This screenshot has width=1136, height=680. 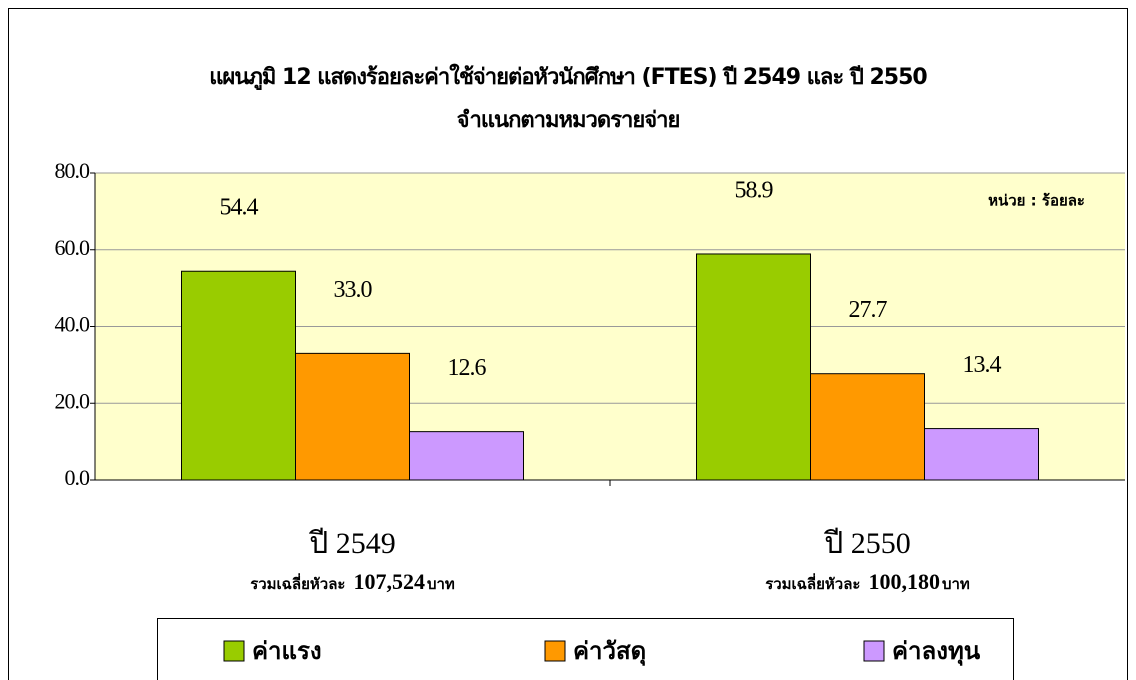 I want to click on category-note: รวมเฉลี่ยหัวละ 100,180 บาท, so click(x=867, y=581).